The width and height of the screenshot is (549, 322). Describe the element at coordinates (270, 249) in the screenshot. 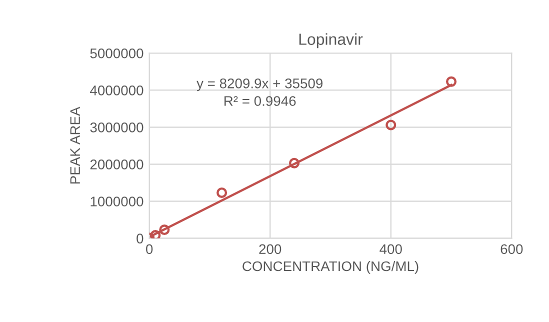

I see `x-tick-label: 200` at that location.